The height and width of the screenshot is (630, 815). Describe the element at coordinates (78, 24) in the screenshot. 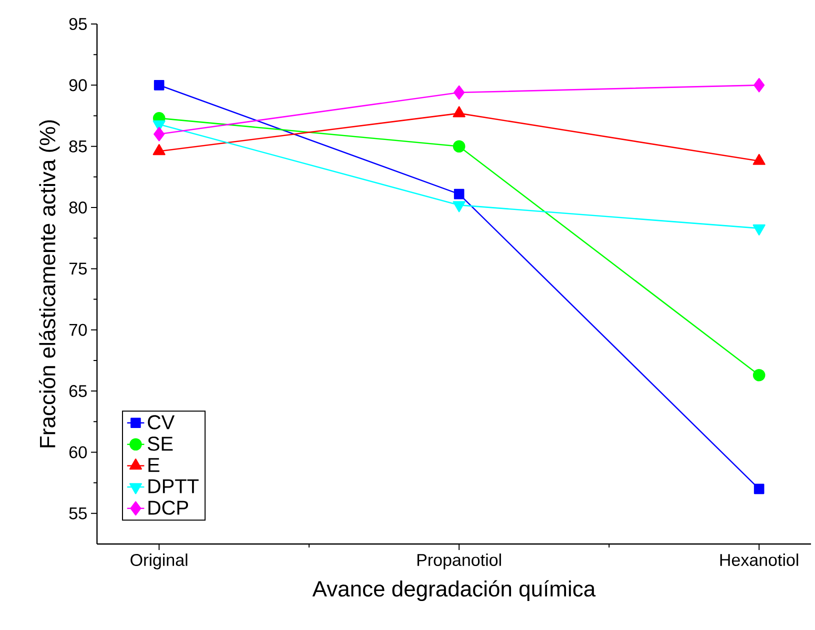

I see `y-tick-label: 95` at that location.